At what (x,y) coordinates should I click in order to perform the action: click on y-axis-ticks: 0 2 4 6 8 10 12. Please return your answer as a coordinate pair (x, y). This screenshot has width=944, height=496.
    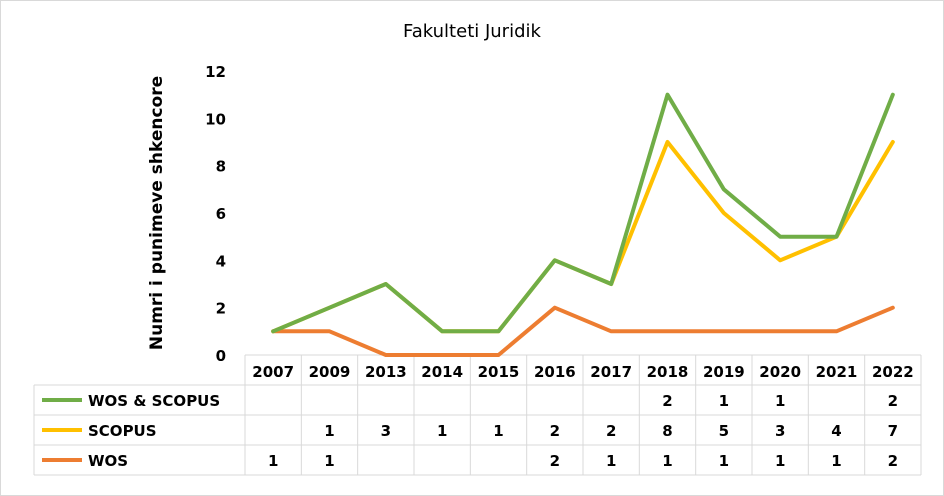
    Looking at the image, I should click on (215, 214).